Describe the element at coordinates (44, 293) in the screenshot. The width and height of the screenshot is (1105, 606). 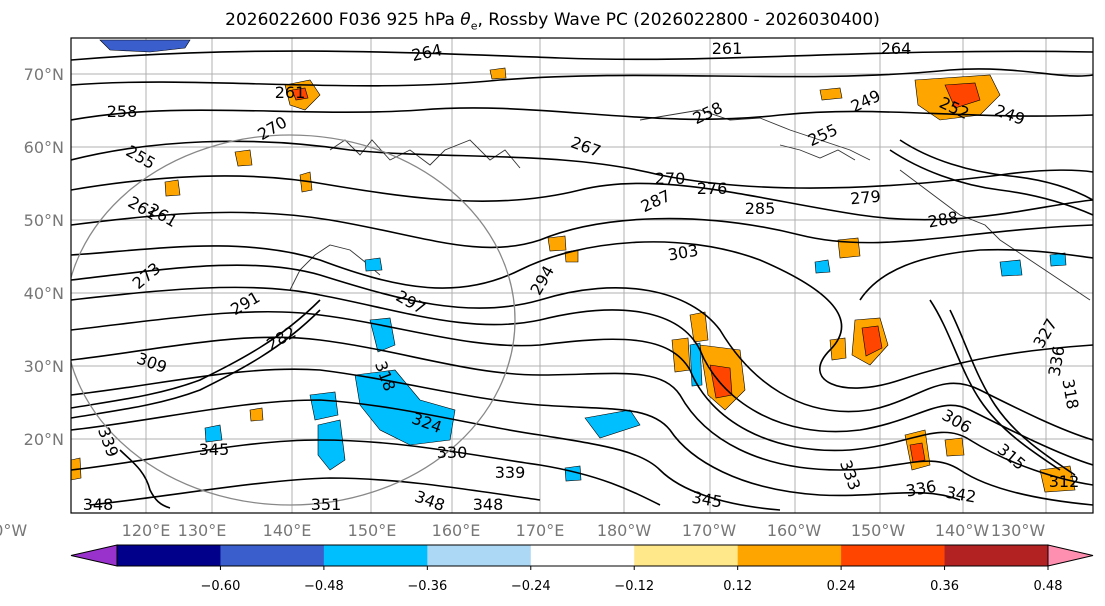
I see `lat-label: 40°N` at that location.